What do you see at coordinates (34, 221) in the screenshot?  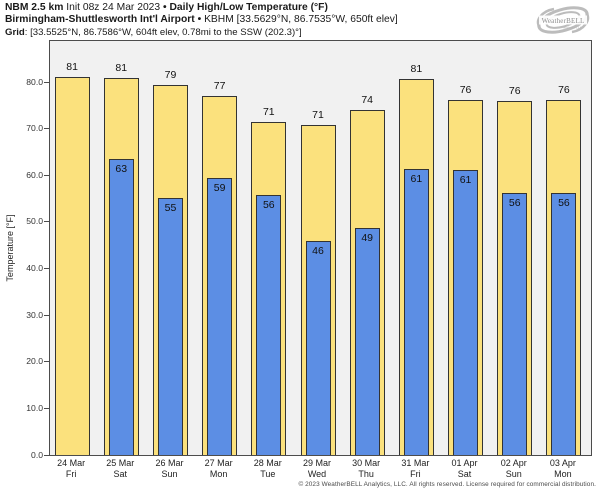 I see `y-tick-label: 50.0` at bounding box center [34, 221].